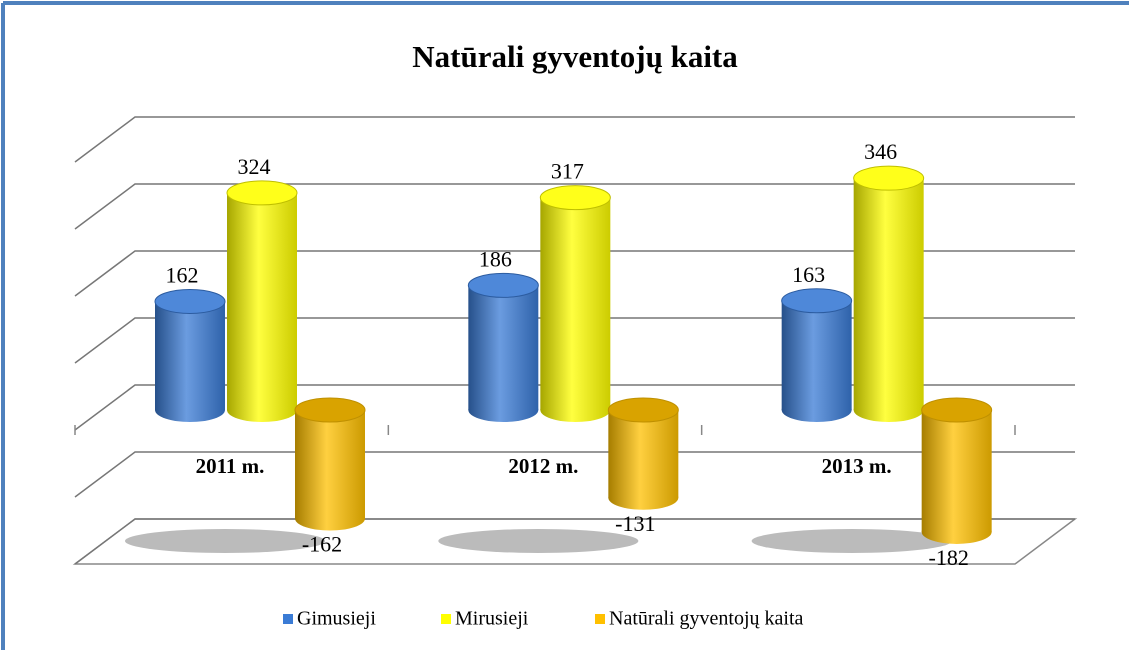 The width and height of the screenshot is (1129, 650). Describe the element at coordinates (230, 466) in the screenshot. I see `x-tick-label: 2011 m.` at that location.